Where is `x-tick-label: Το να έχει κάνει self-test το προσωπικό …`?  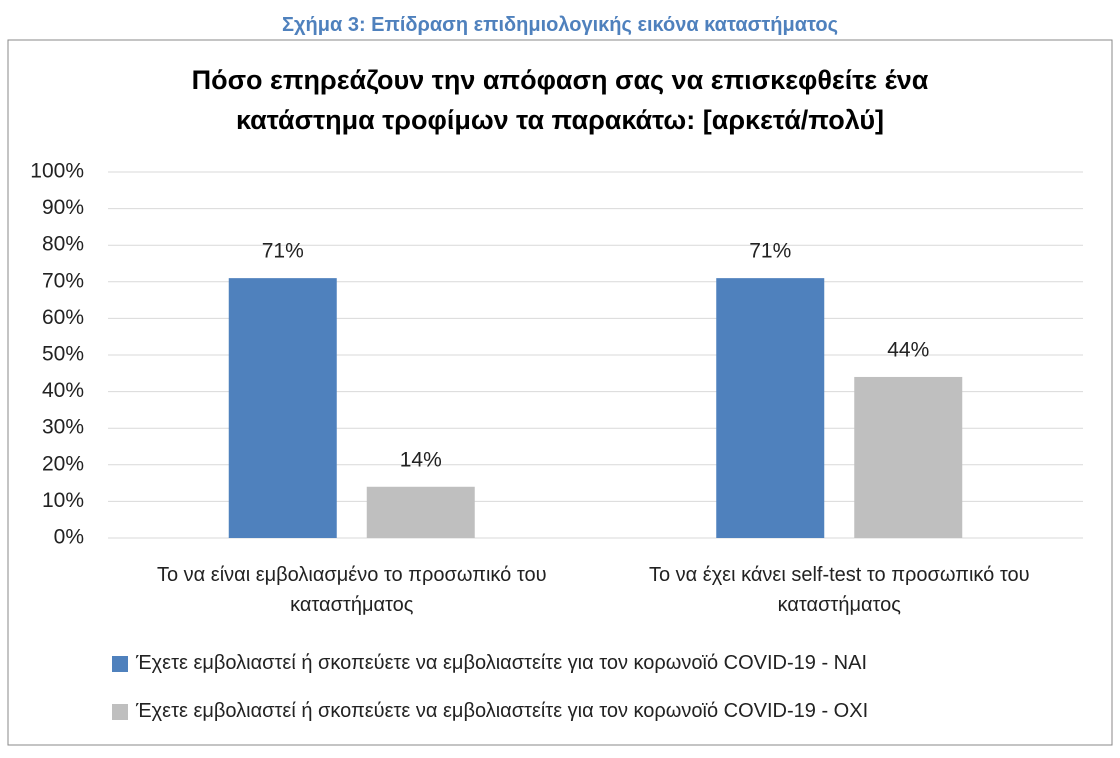 x-tick-label: Το να έχει κάνει self-test το προσωπικό … is located at coordinates (839, 590).